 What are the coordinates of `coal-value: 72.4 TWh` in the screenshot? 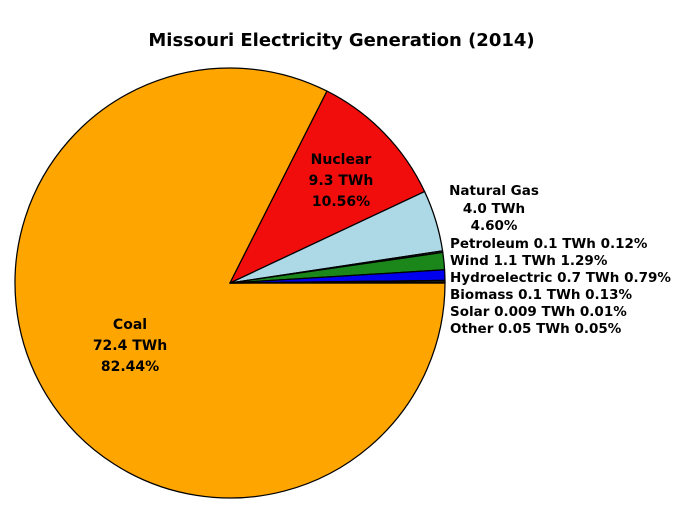 It's located at (130, 346).